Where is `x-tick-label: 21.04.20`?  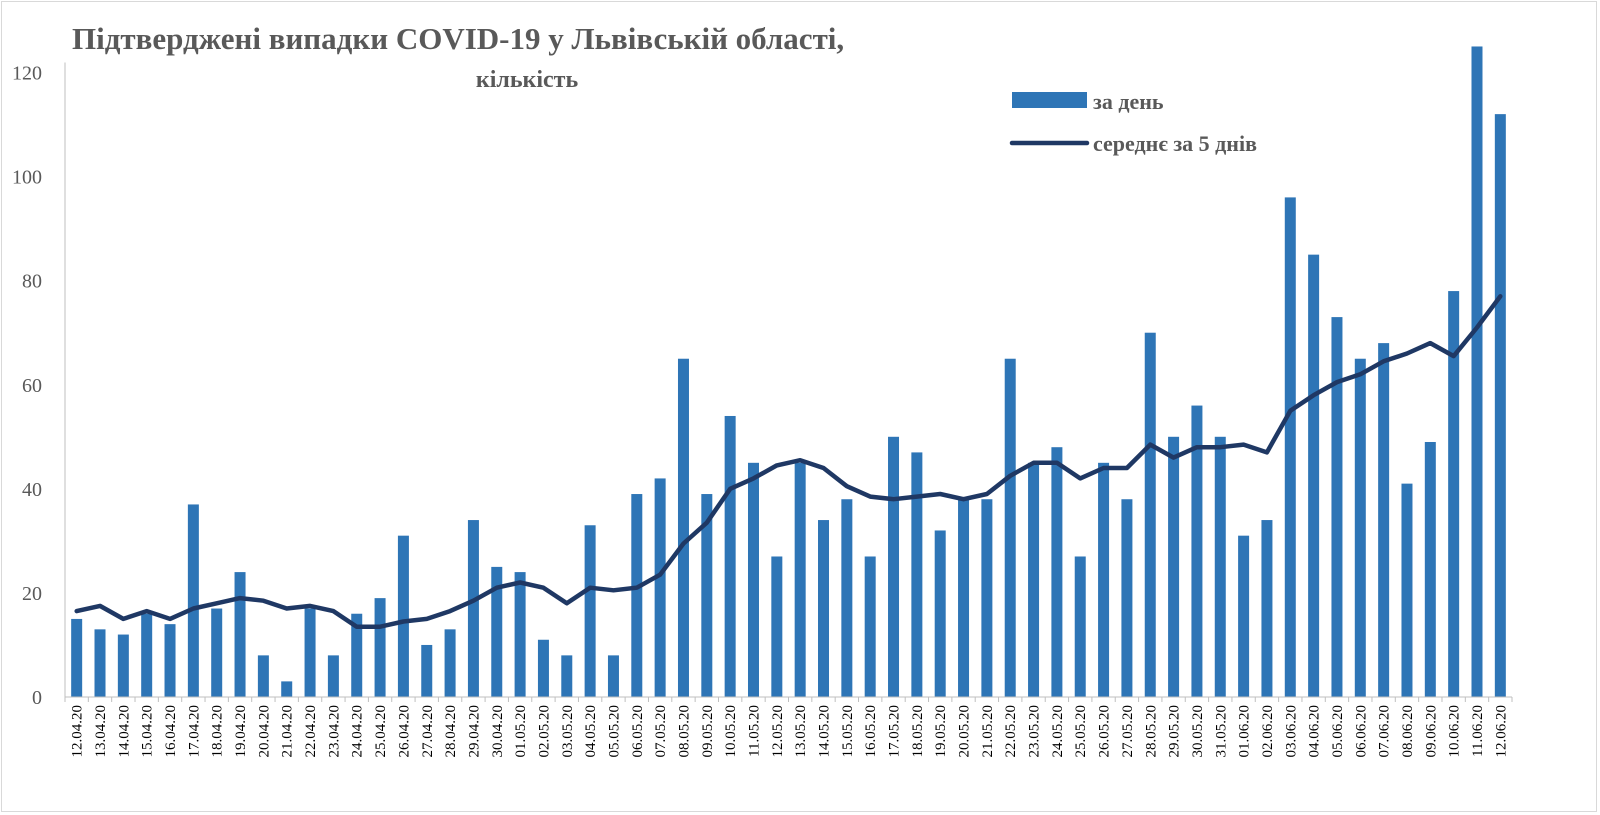 x-tick-label: 21.04.20 is located at coordinates (288, 731).